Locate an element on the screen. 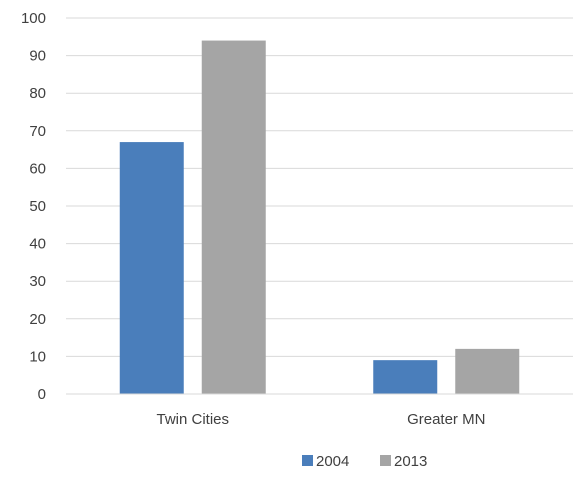 The height and width of the screenshot is (477, 573). y-tick-label: 70 is located at coordinates (37, 131).